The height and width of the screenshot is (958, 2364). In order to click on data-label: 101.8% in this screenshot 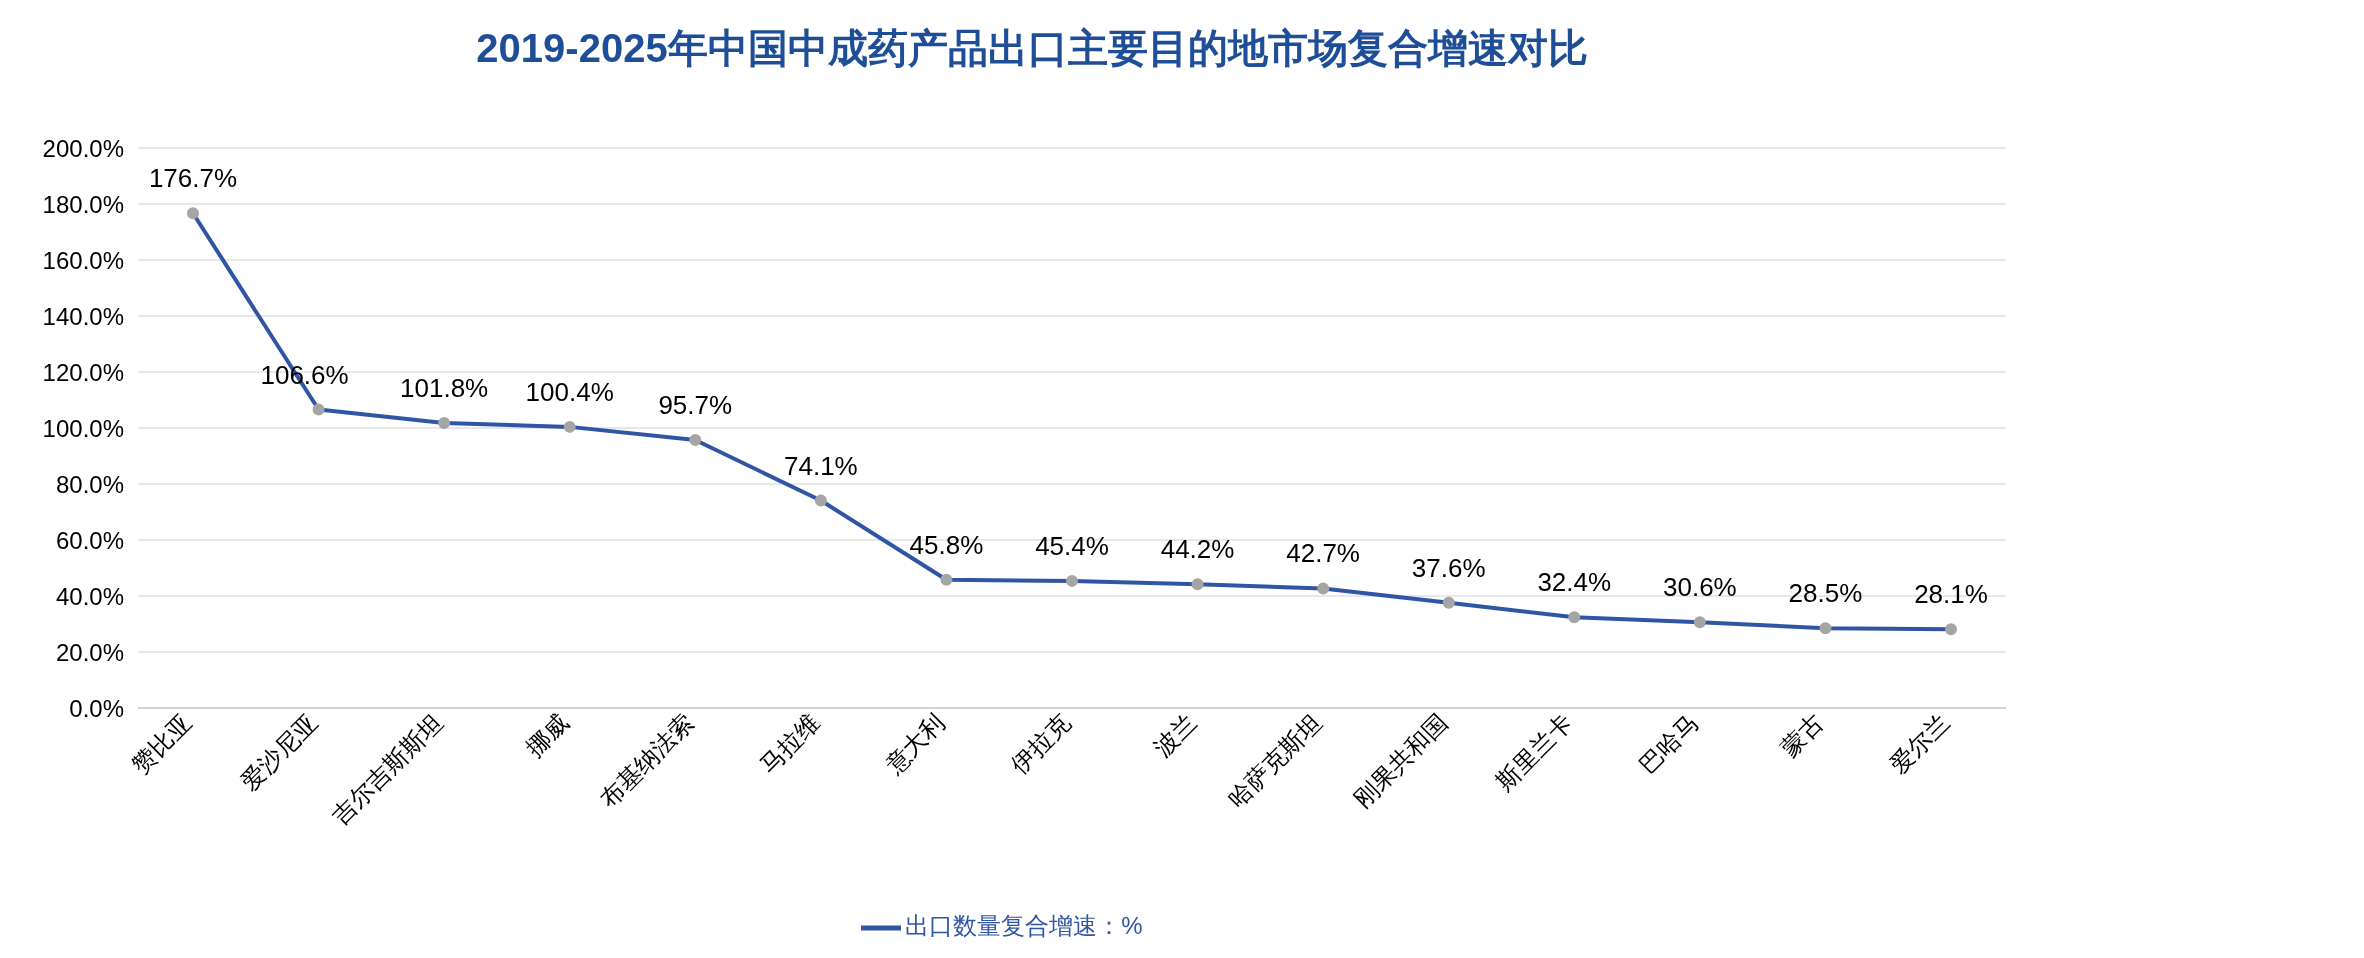, I will do `click(444, 387)`.